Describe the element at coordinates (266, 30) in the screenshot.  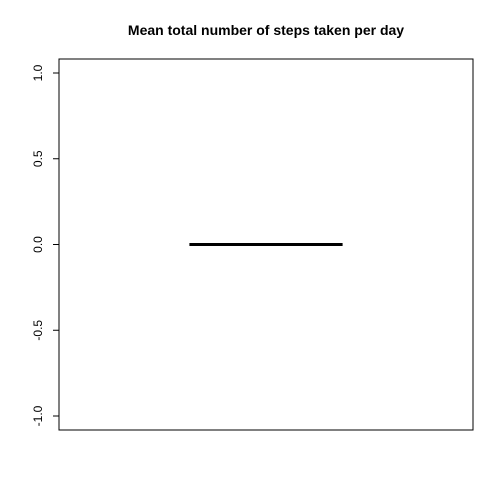
I see `chart-title: Mean total number of steps taken per day` at that location.